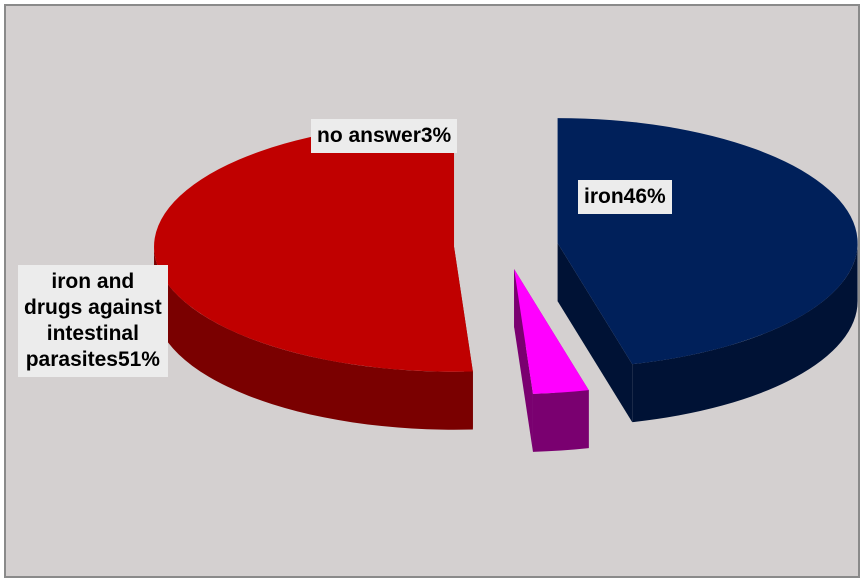  I want to click on data-label-line: intestinal, so click(92, 333).